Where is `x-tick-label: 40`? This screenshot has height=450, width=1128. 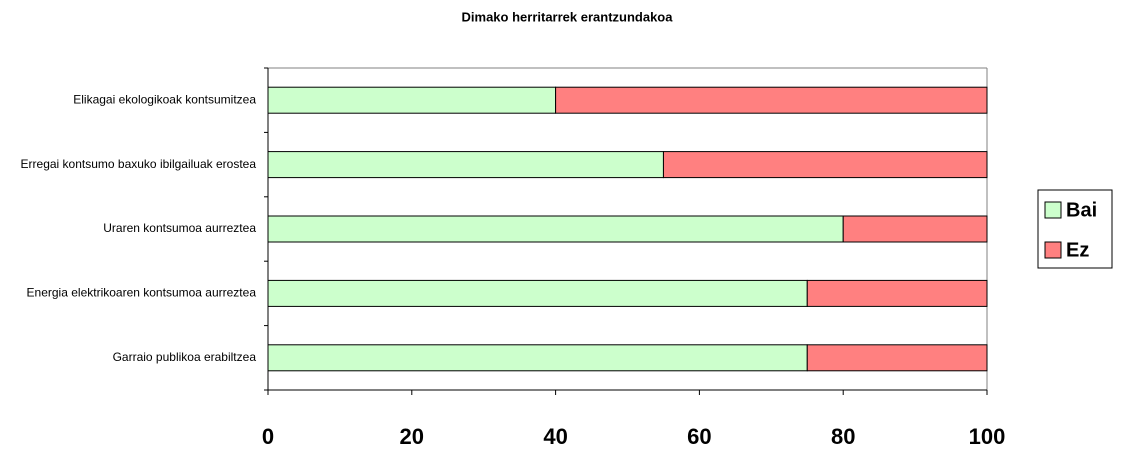
x-tick-label: 40 is located at coordinates (555, 436).